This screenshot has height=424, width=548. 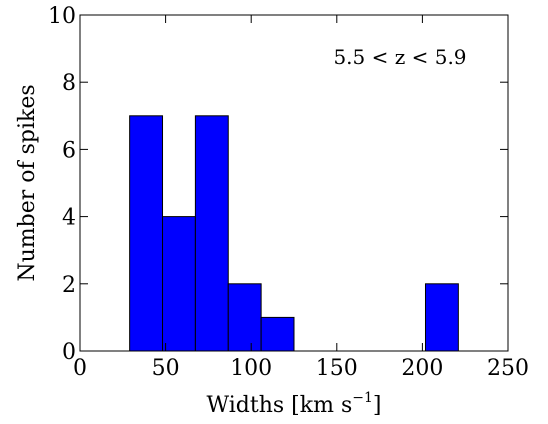 What do you see at coordinates (377, 405) in the screenshot?
I see `x-label-end: ]` at bounding box center [377, 405].